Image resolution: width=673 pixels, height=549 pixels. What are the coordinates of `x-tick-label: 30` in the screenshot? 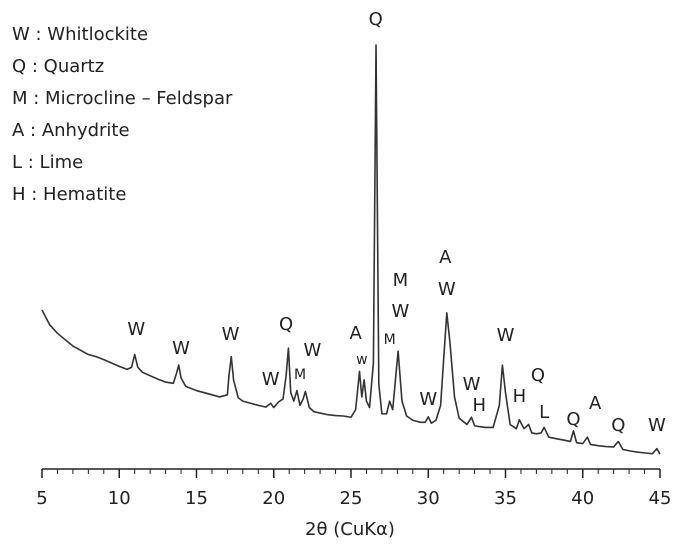 It's located at (428, 498).